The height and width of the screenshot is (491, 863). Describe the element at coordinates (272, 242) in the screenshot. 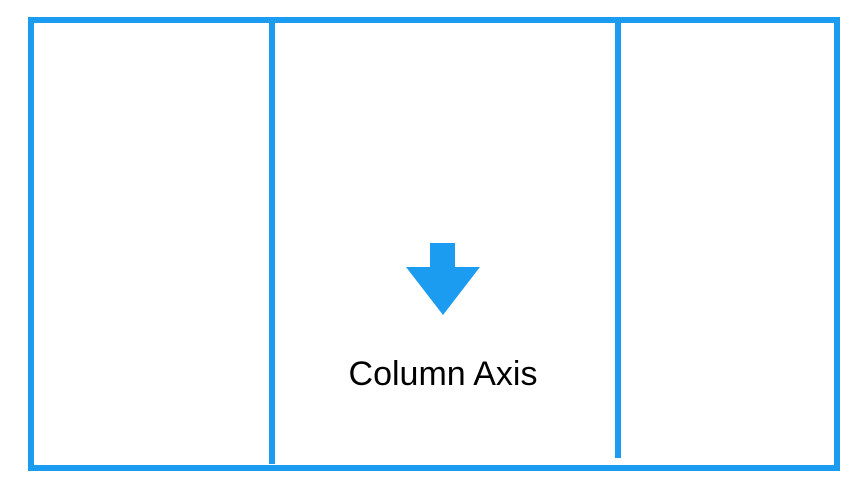

I see `column-divider-left` at that location.